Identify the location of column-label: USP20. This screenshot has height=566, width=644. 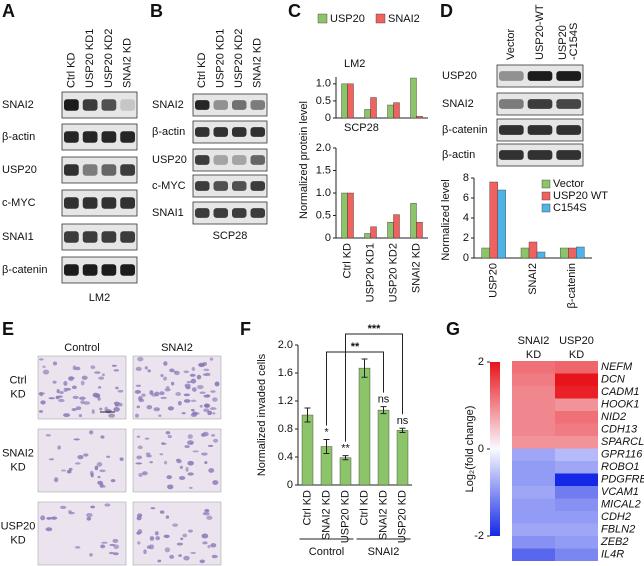
(576, 341).